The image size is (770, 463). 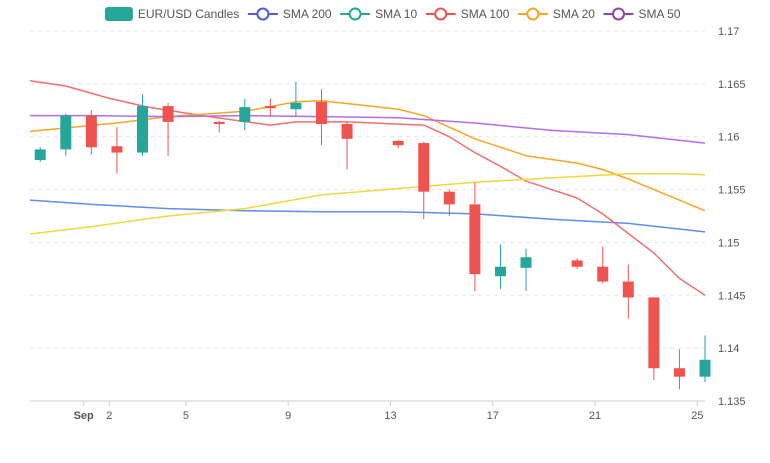 I want to click on y-tick-label: 1.16, so click(x=728, y=138).